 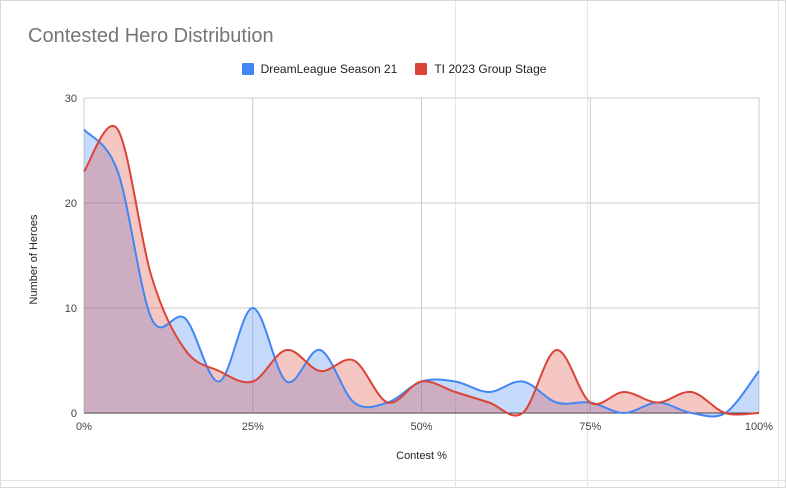 What do you see at coordinates (84, 427) in the screenshot?
I see `x-tick-label: 0%` at bounding box center [84, 427].